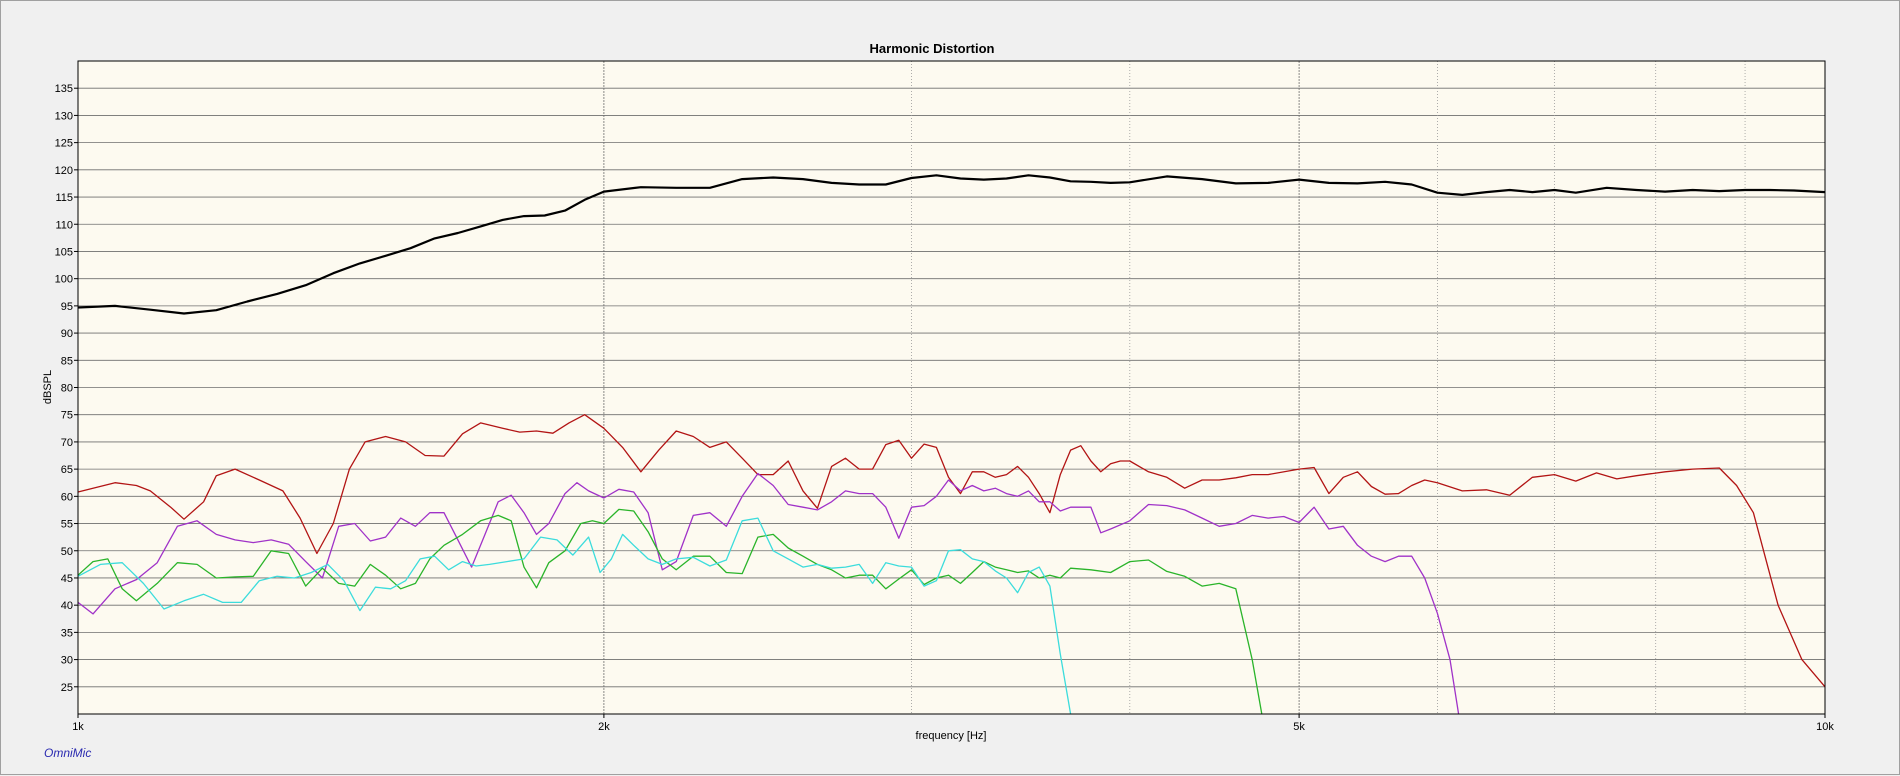 The image size is (1900, 776). What do you see at coordinates (67, 416) in the screenshot?
I see `y-tick-label: 75` at bounding box center [67, 416].